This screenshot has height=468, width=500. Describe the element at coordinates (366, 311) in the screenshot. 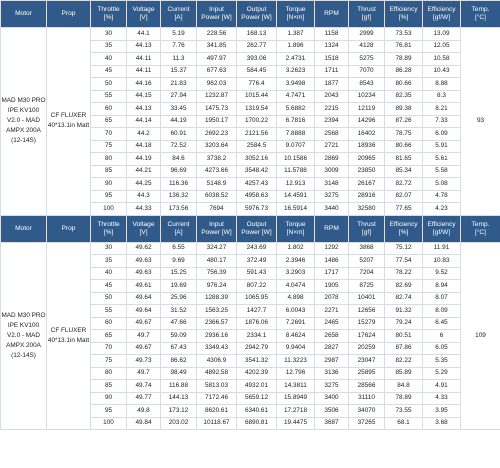

I see `thrust-cell: 12656` at that location.